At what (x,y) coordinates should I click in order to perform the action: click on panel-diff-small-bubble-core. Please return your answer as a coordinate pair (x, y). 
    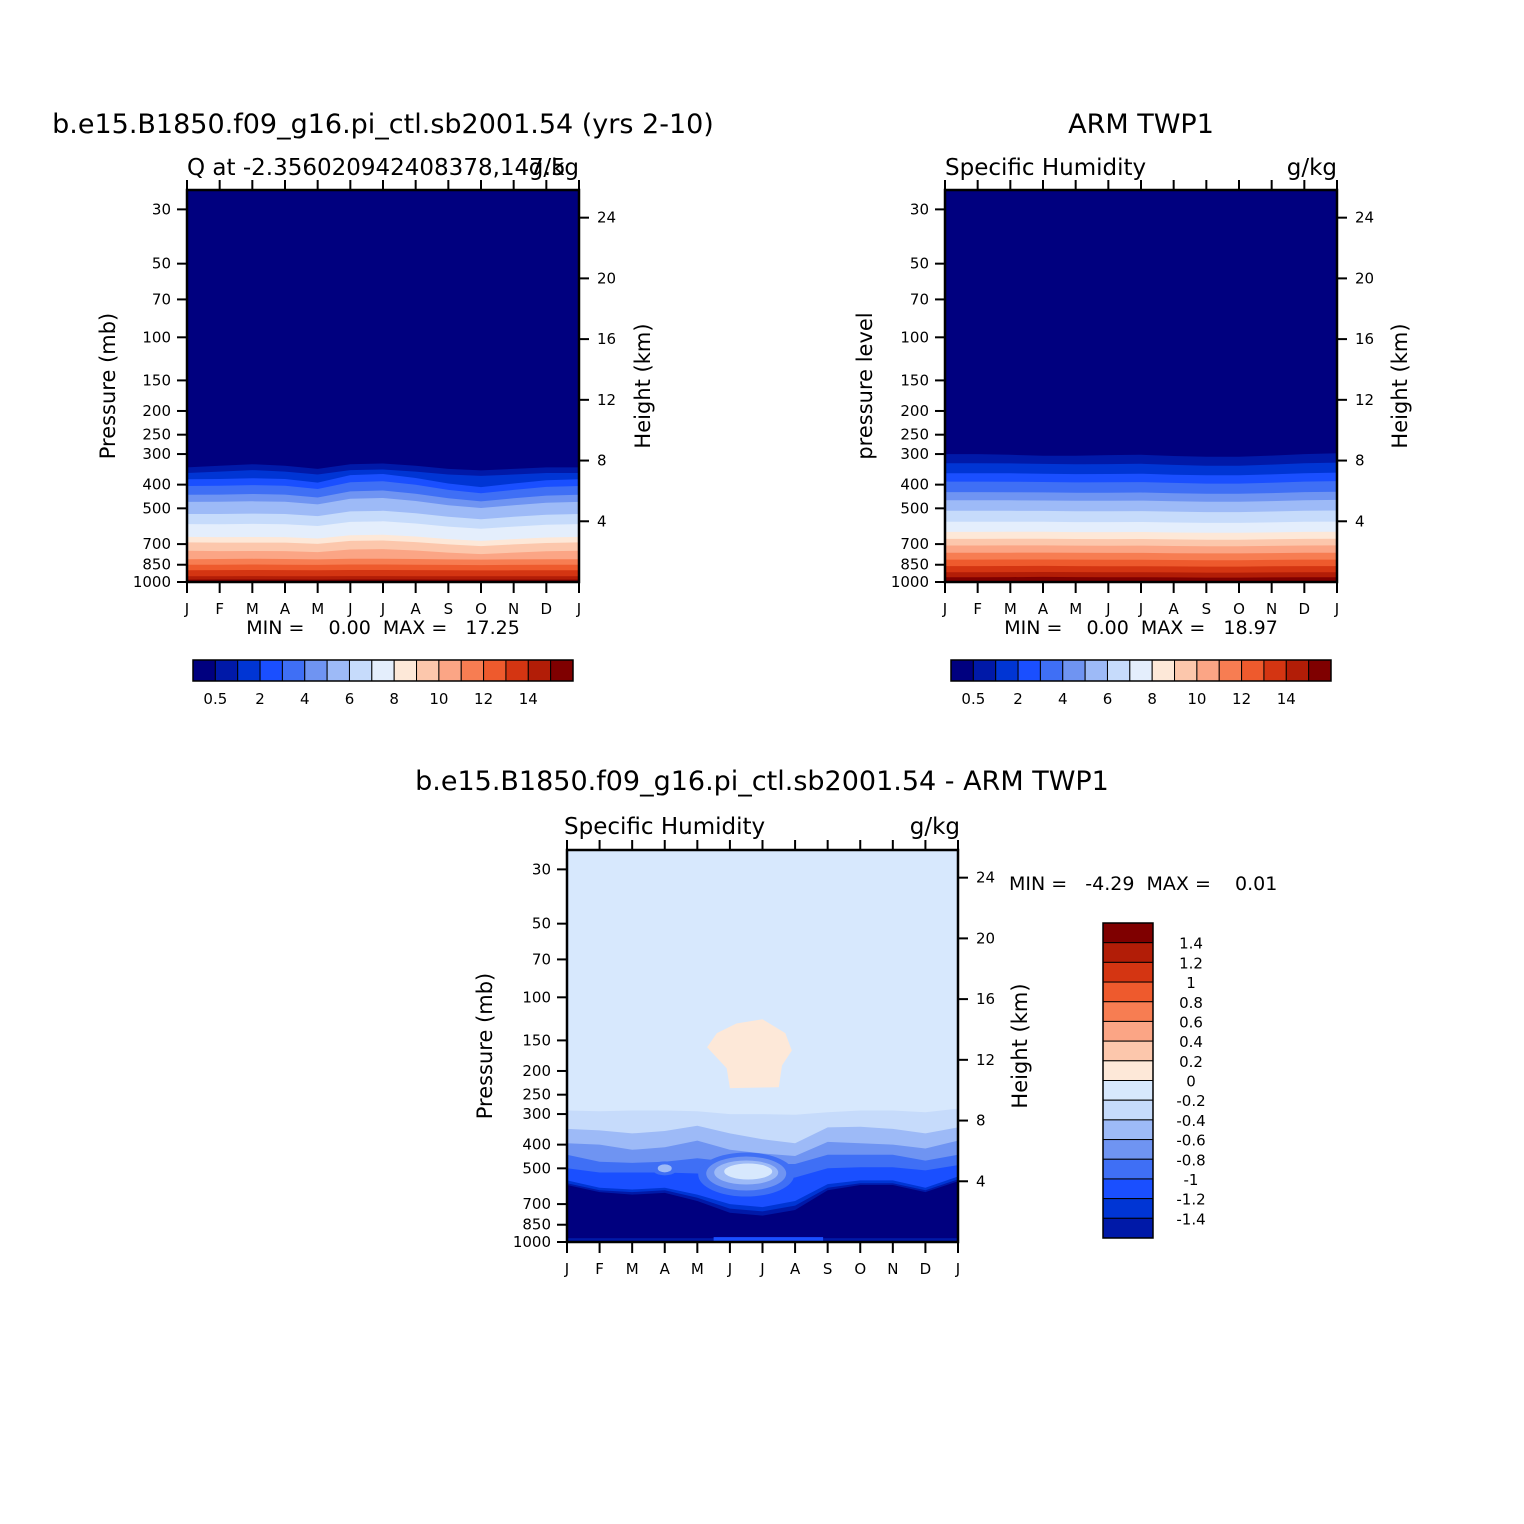
    Looking at the image, I should click on (664, 1168).